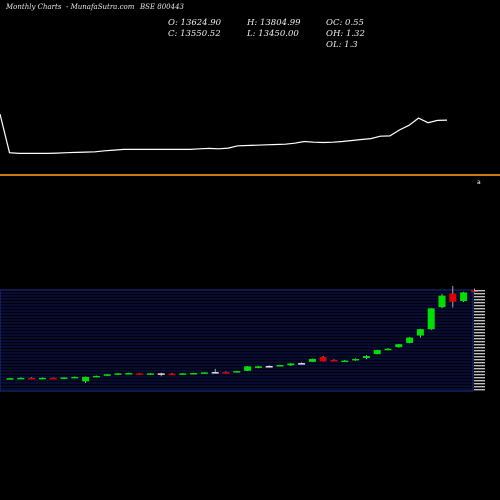  Describe the element at coordinates (34, 7) in the screenshot. I see `chart-period-label: Monthly Charts` at that location.